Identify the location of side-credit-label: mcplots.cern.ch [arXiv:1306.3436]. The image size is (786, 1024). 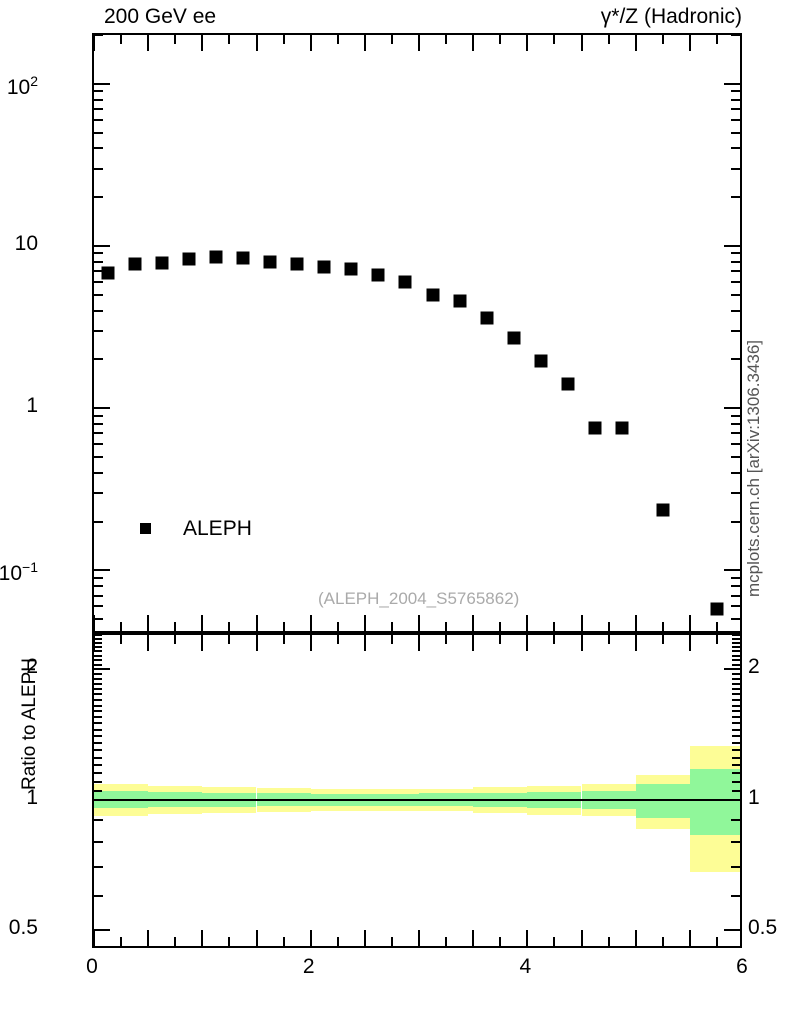
(753, 469).